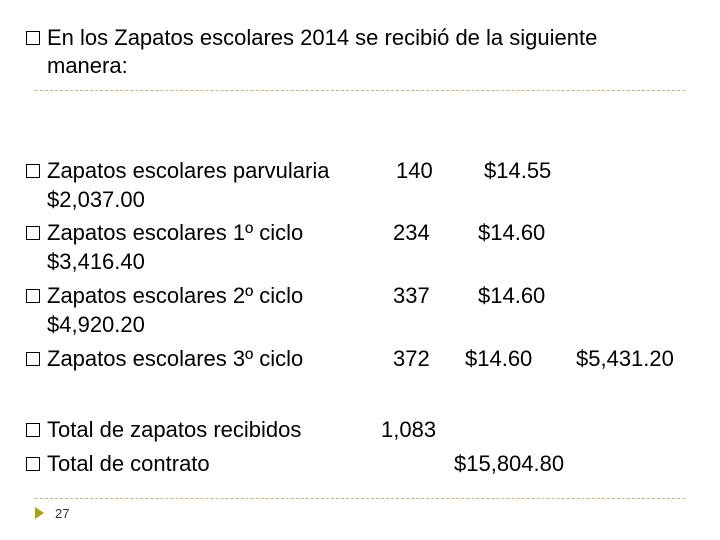 This screenshot has width=720, height=540. I want to click on row-quantity: 372, so click(411, 358).